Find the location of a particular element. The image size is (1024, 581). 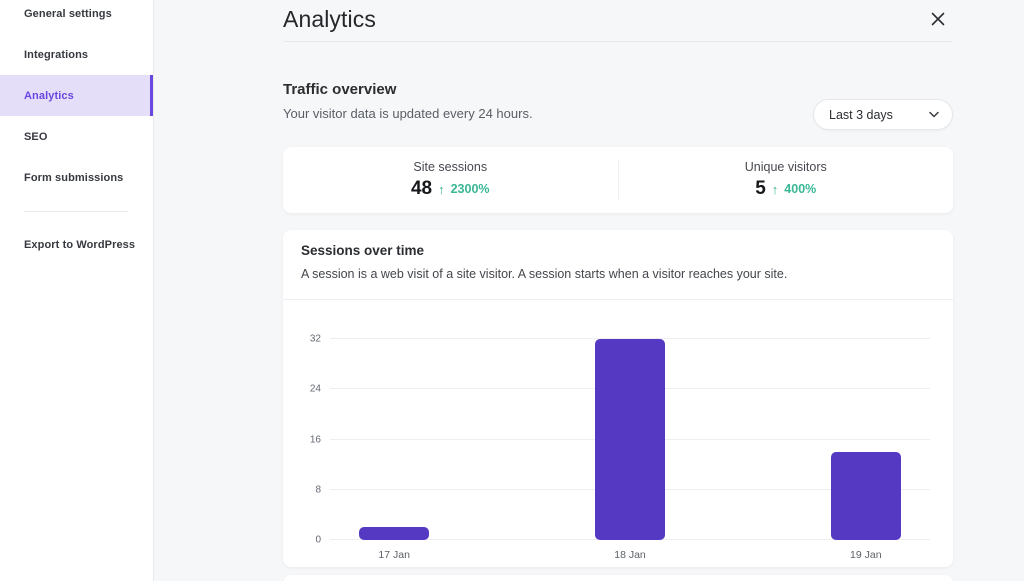

close-button is located at coordinates (938, 19).